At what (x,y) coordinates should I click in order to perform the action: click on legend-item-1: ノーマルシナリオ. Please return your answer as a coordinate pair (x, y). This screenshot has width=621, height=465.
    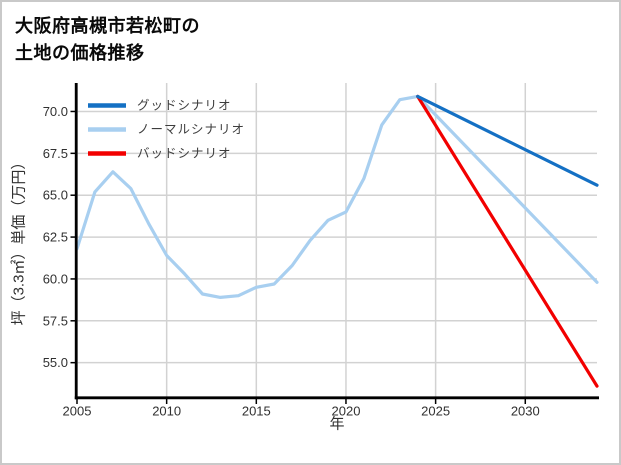
    Looking at the image, I should click on (166, 130).